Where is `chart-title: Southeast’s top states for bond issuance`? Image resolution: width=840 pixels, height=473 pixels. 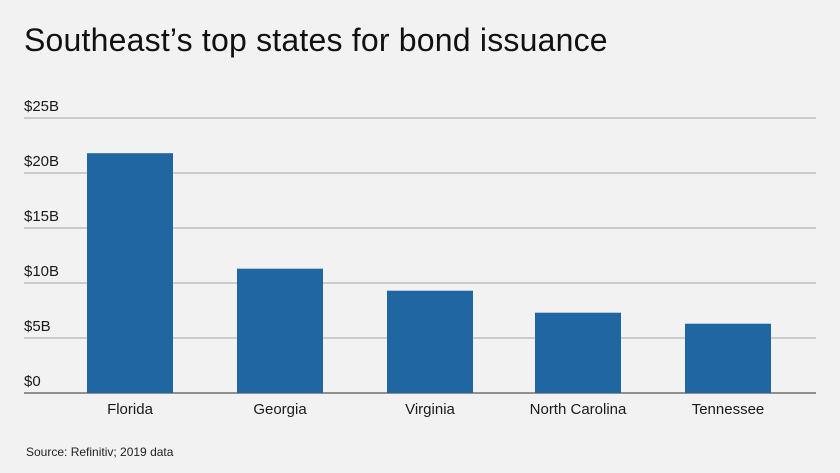
chart-title: Southeast’s top states for bond issuance is located at coordinates (316, 40).